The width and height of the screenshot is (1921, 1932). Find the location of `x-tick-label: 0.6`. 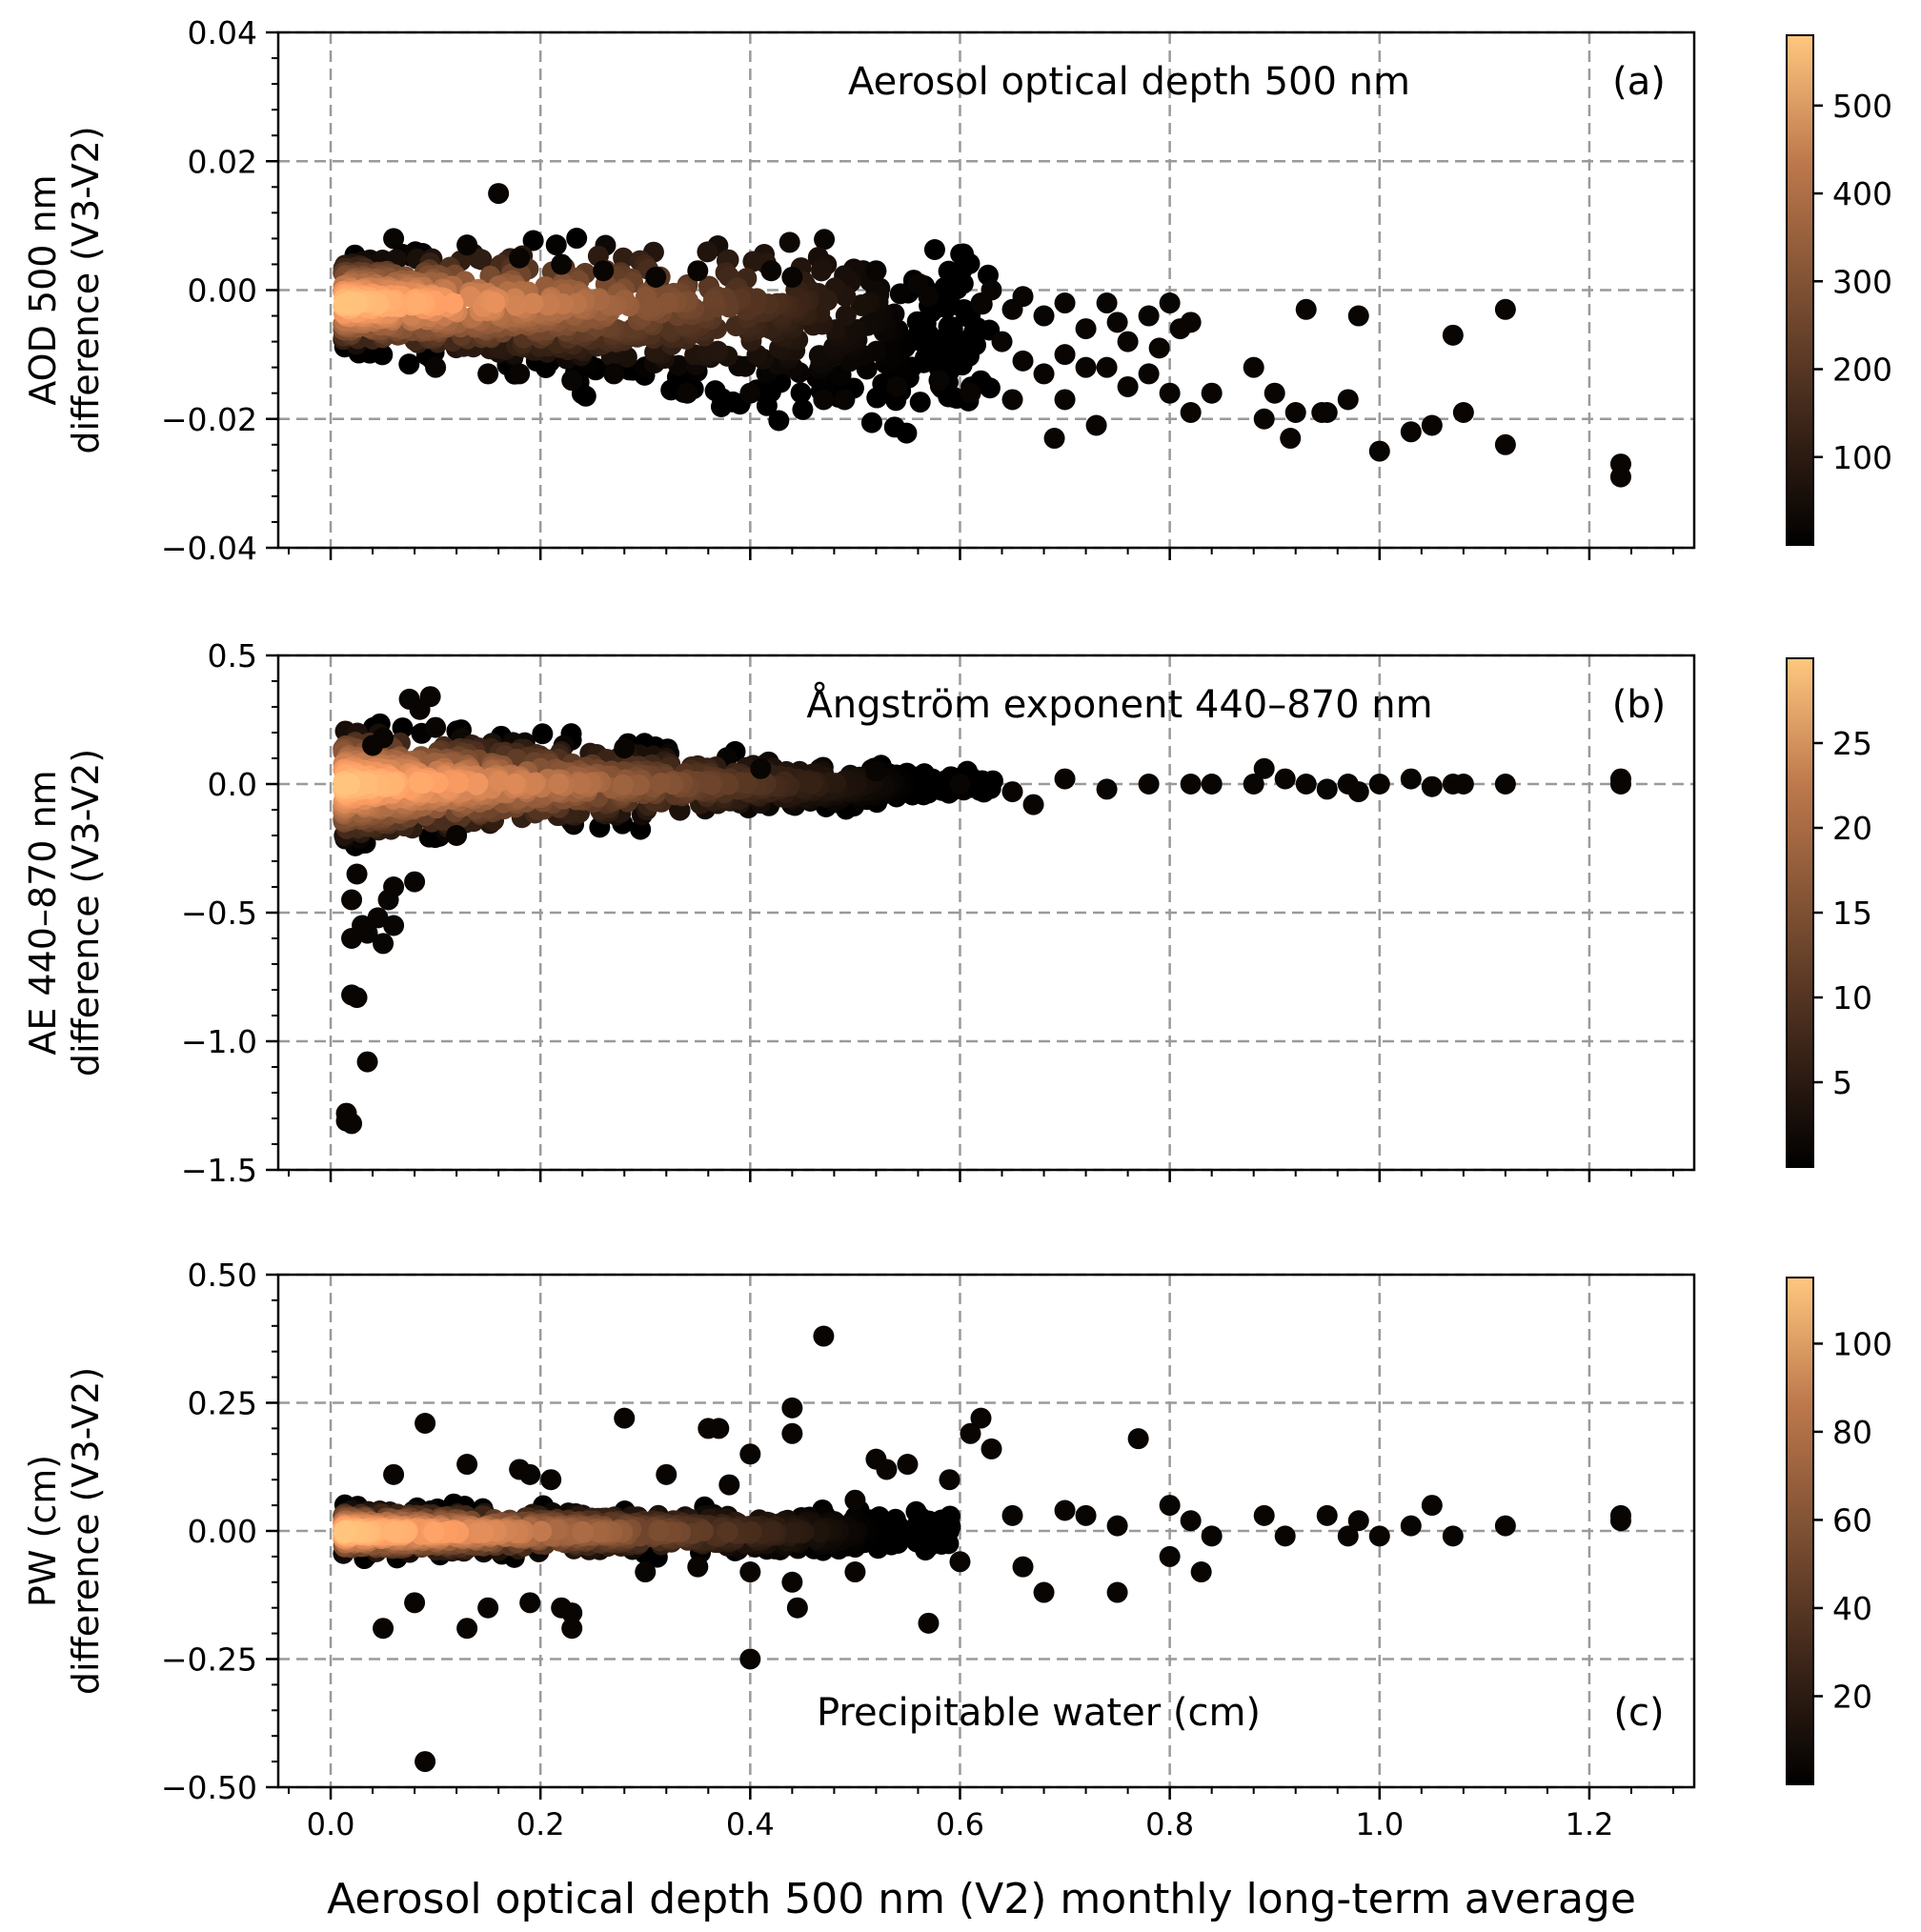

x-tick-label: 0.6 is located at coordinates (960, 1824).